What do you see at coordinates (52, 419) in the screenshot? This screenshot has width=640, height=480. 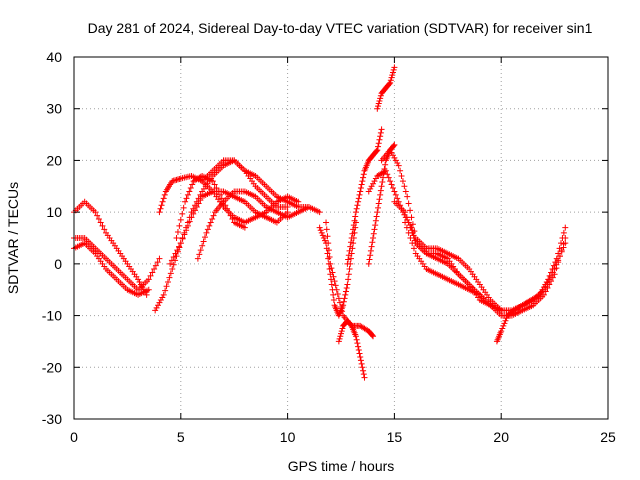 I see `y-tick-label: -30` at bounding box center [52, 419].